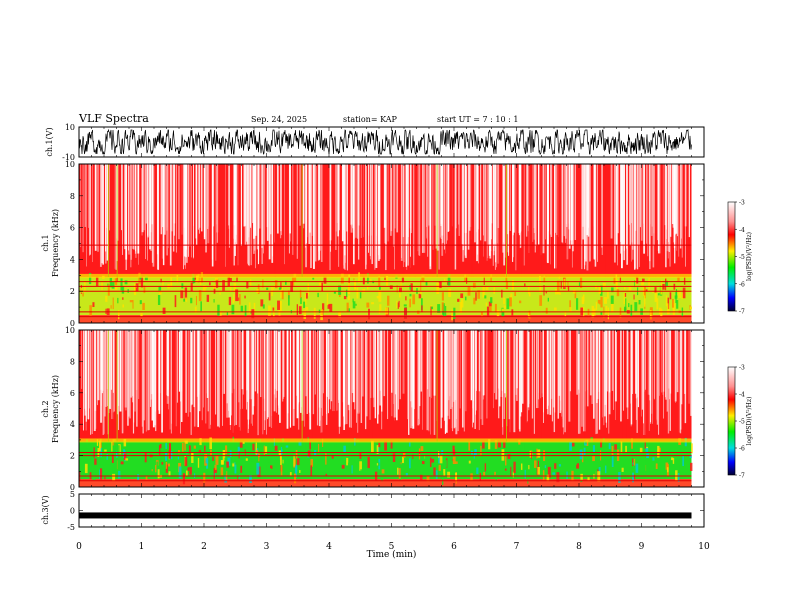  What do you see at coordinates (742, 395) in the screenshot?
I see `colorbar-tick-label: -4` at bounding box center [742, 395].